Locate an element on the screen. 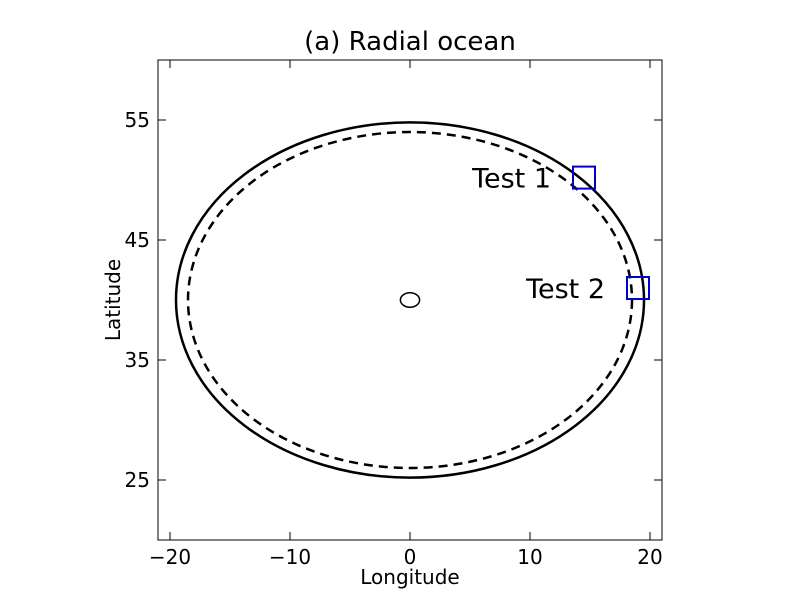 Image resolution: width=800 pixels, height=600 pixels. y-tick-label: 35 is located at coordinates (137, 360).